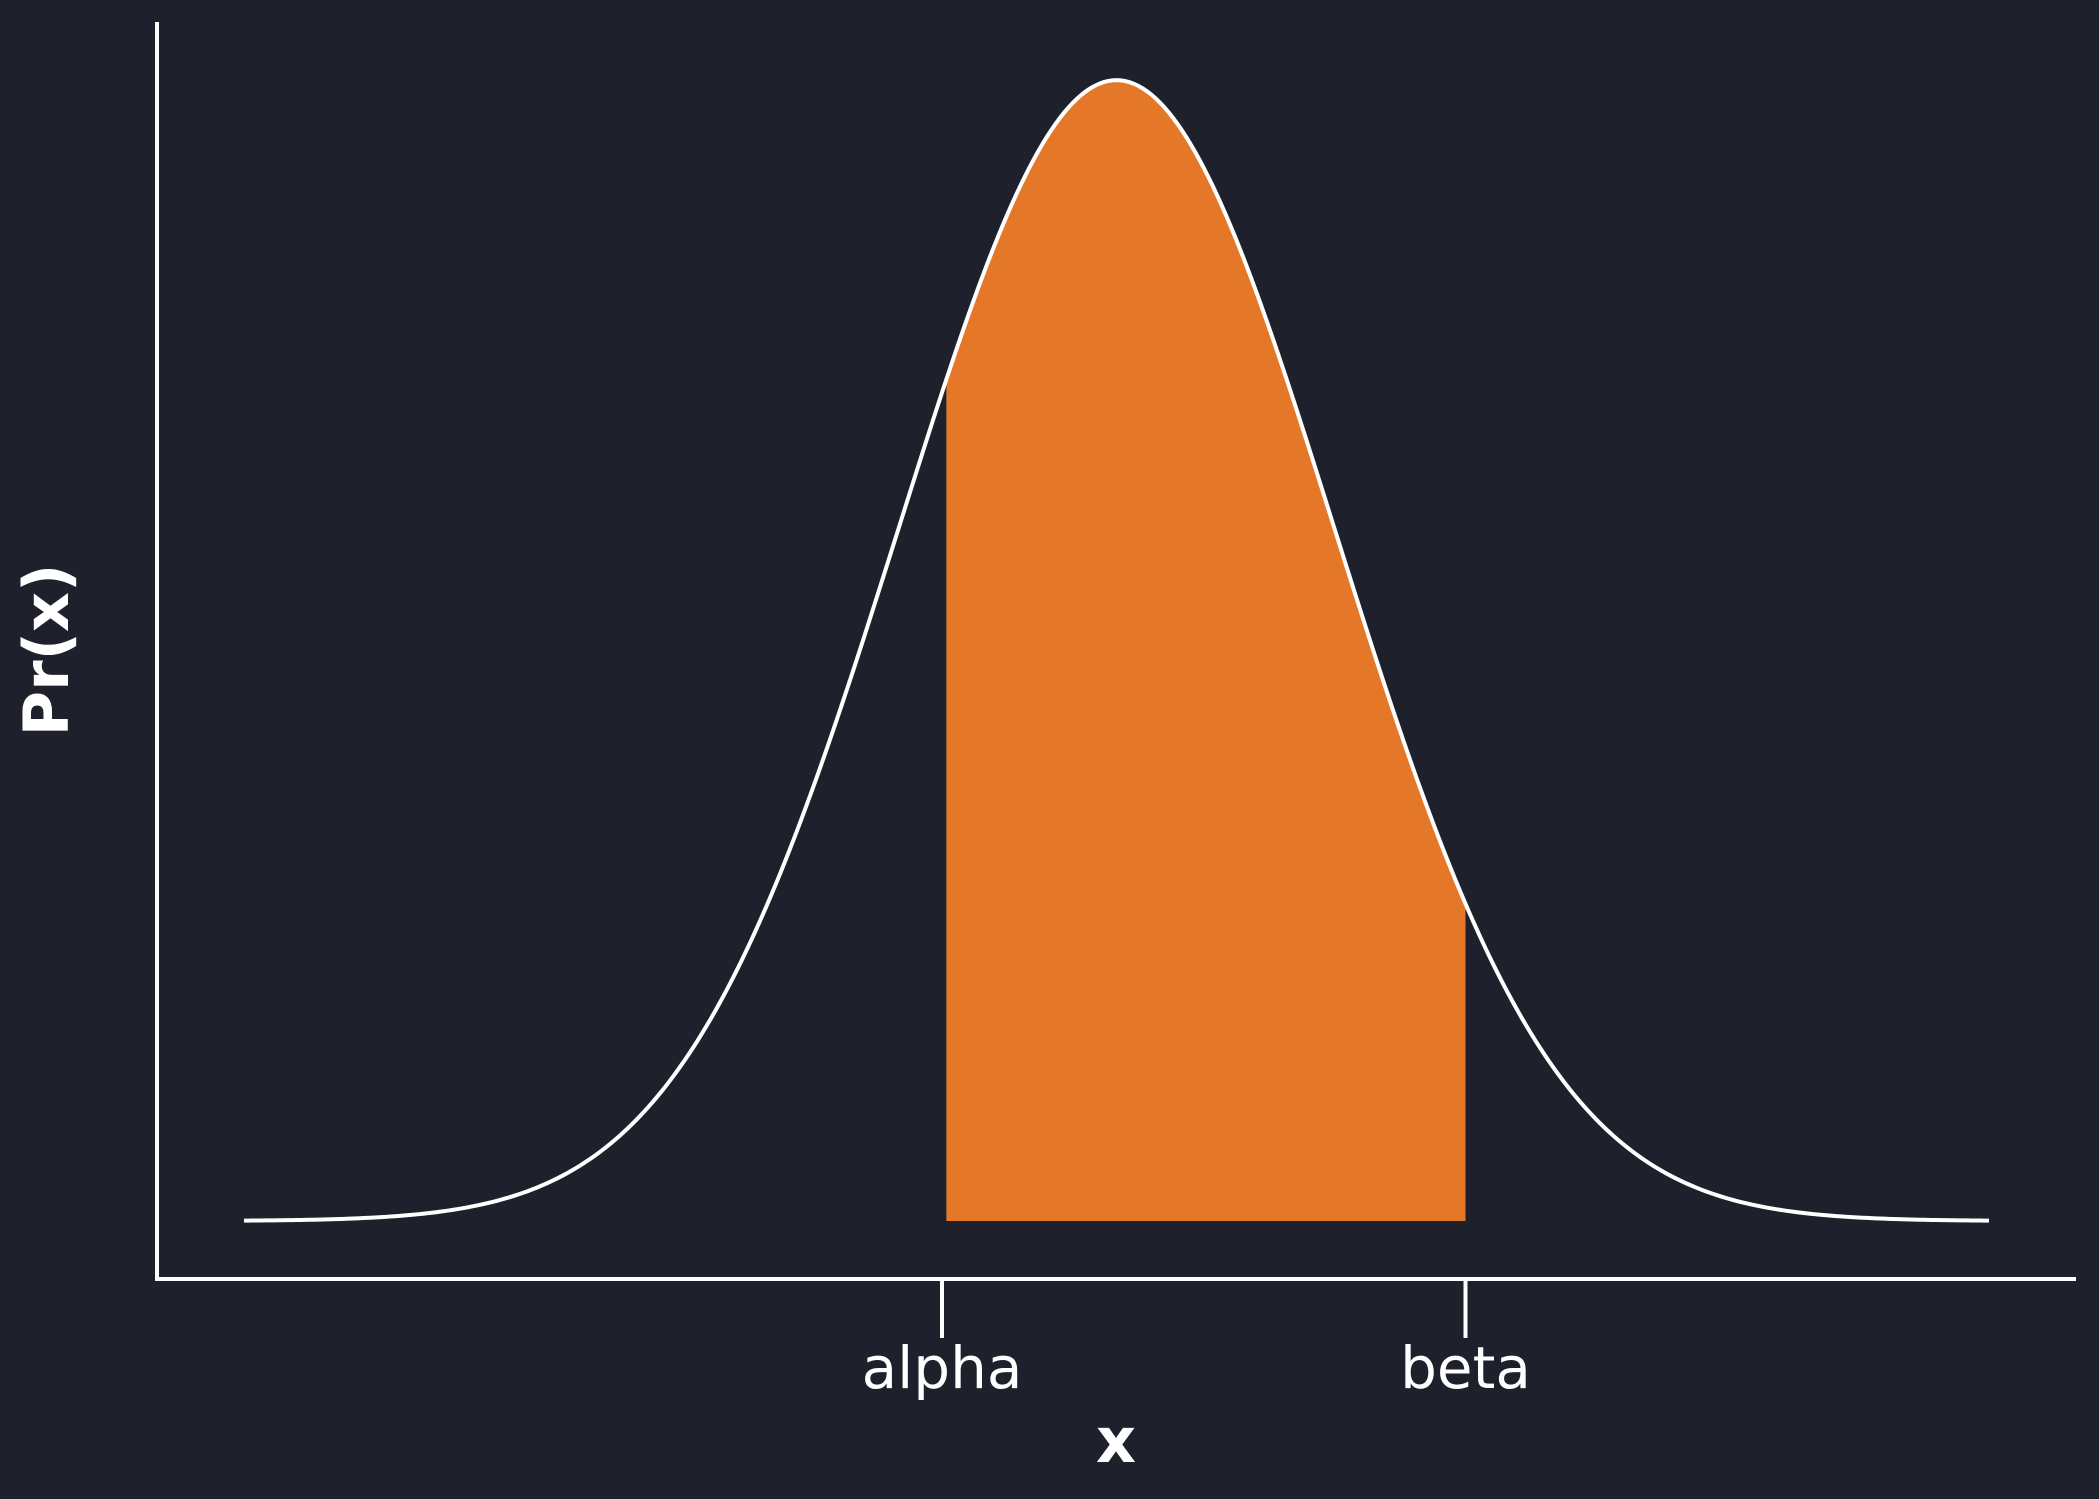  I want to click on y-axis-title: Pr(x), so click(46, 650).